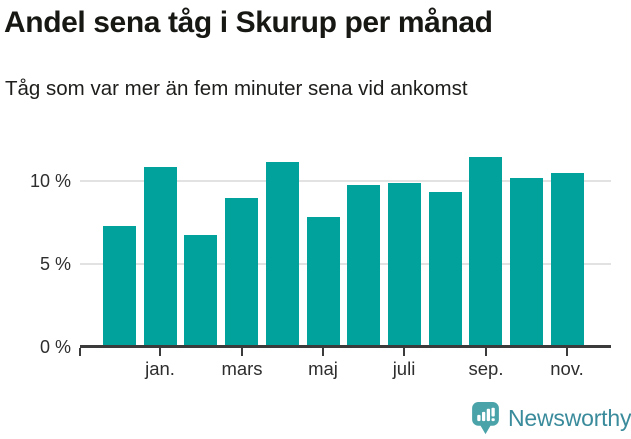 The image size is (631, 439). Describe the element at coordinates (248, 22) in the screenshot. I see `chart-title: Andel sena tåg i Skurup per månad` at that location.